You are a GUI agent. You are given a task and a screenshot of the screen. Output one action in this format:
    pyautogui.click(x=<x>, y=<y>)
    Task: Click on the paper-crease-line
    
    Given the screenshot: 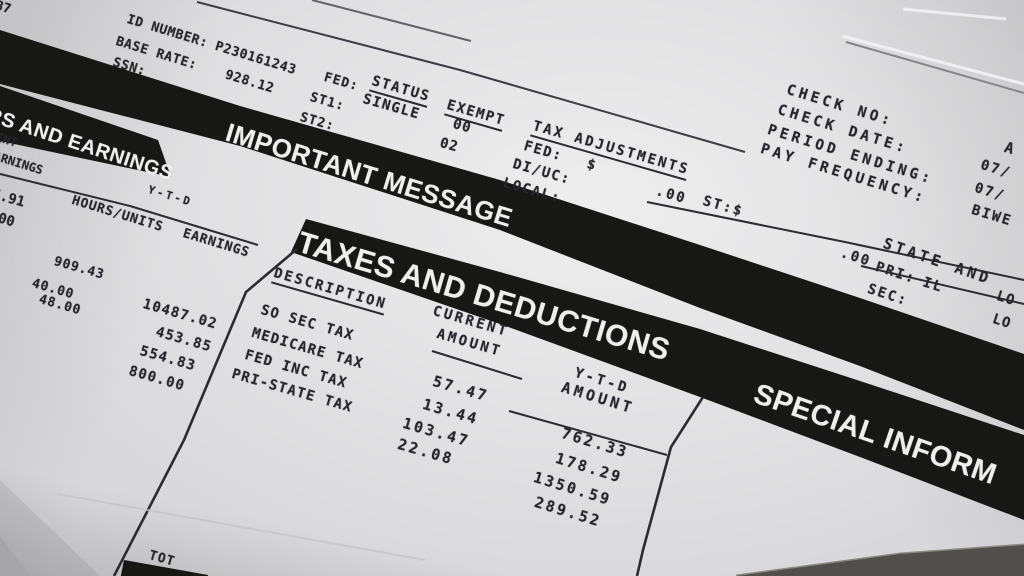 What is the action you would take?
    pyautogui.click(x=241, y=527)
    